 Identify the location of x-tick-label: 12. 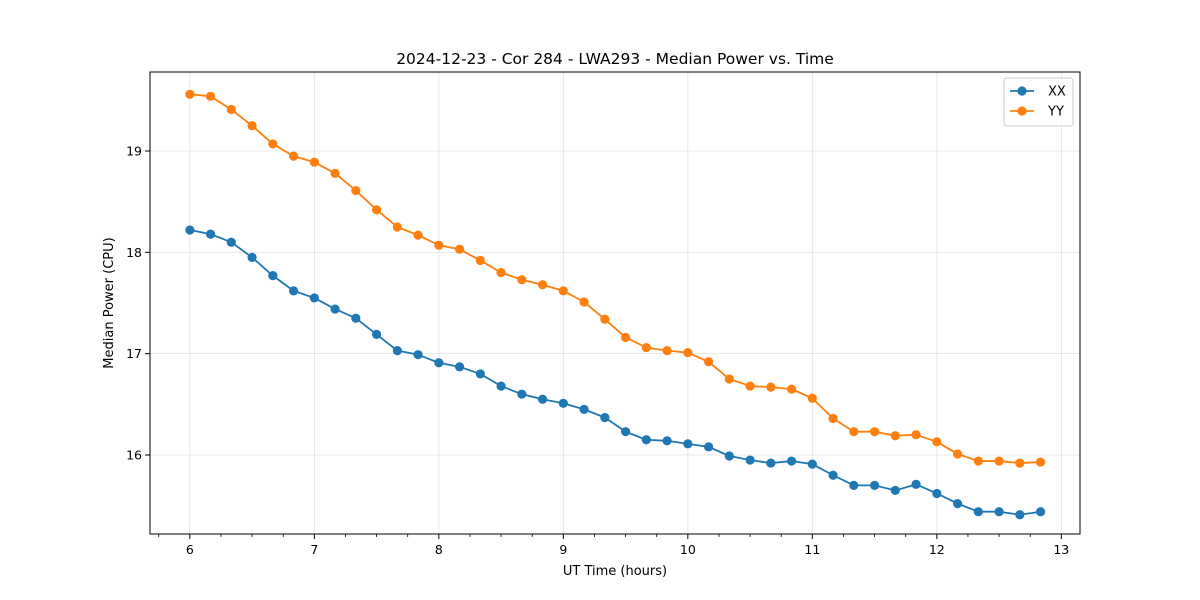
(937, 549).